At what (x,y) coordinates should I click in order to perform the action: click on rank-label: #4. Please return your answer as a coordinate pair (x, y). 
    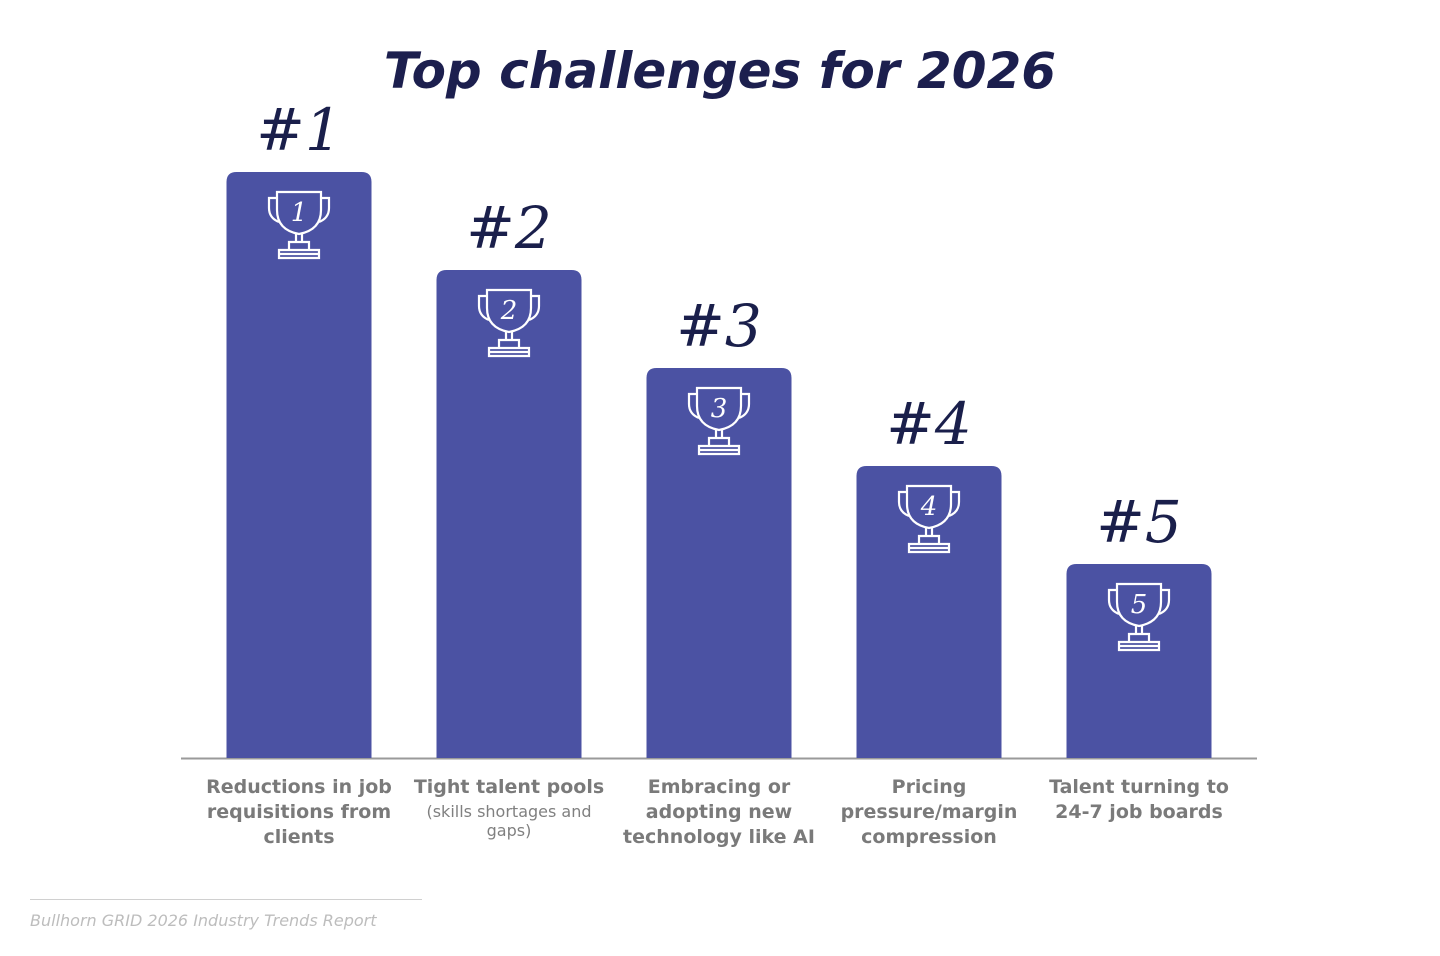
    Looking at the image, I should click on (929, 424).